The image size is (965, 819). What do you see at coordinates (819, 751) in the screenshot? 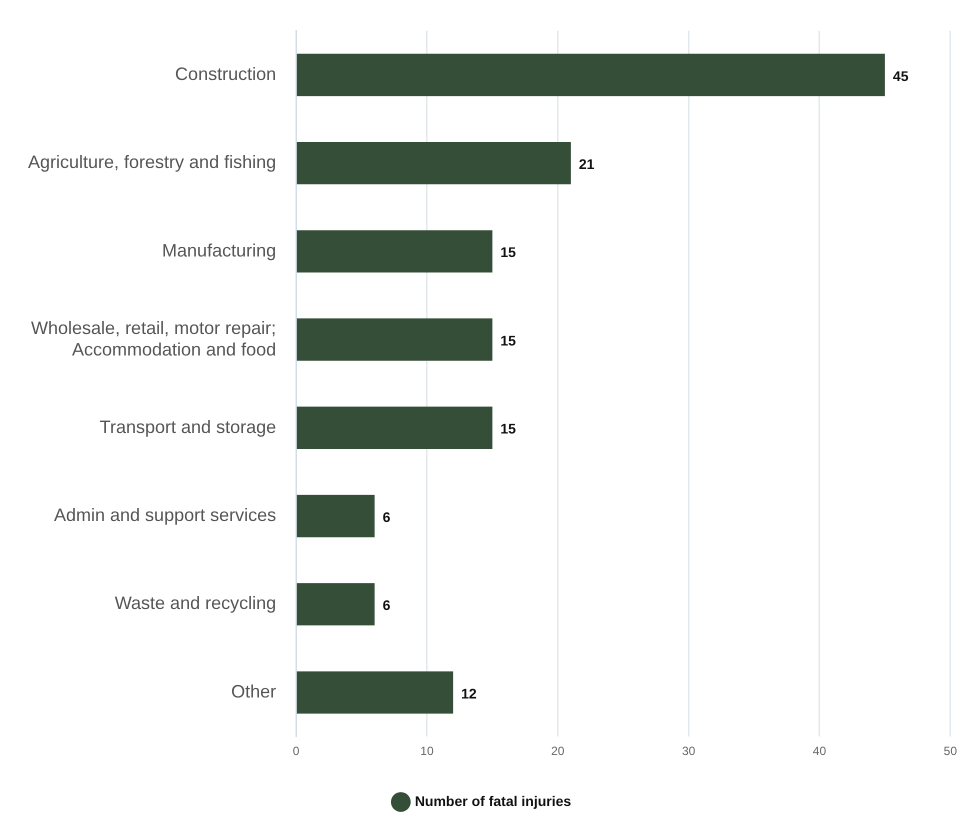
I see `x-tick-label: 40` at bounding box center [819, 751].